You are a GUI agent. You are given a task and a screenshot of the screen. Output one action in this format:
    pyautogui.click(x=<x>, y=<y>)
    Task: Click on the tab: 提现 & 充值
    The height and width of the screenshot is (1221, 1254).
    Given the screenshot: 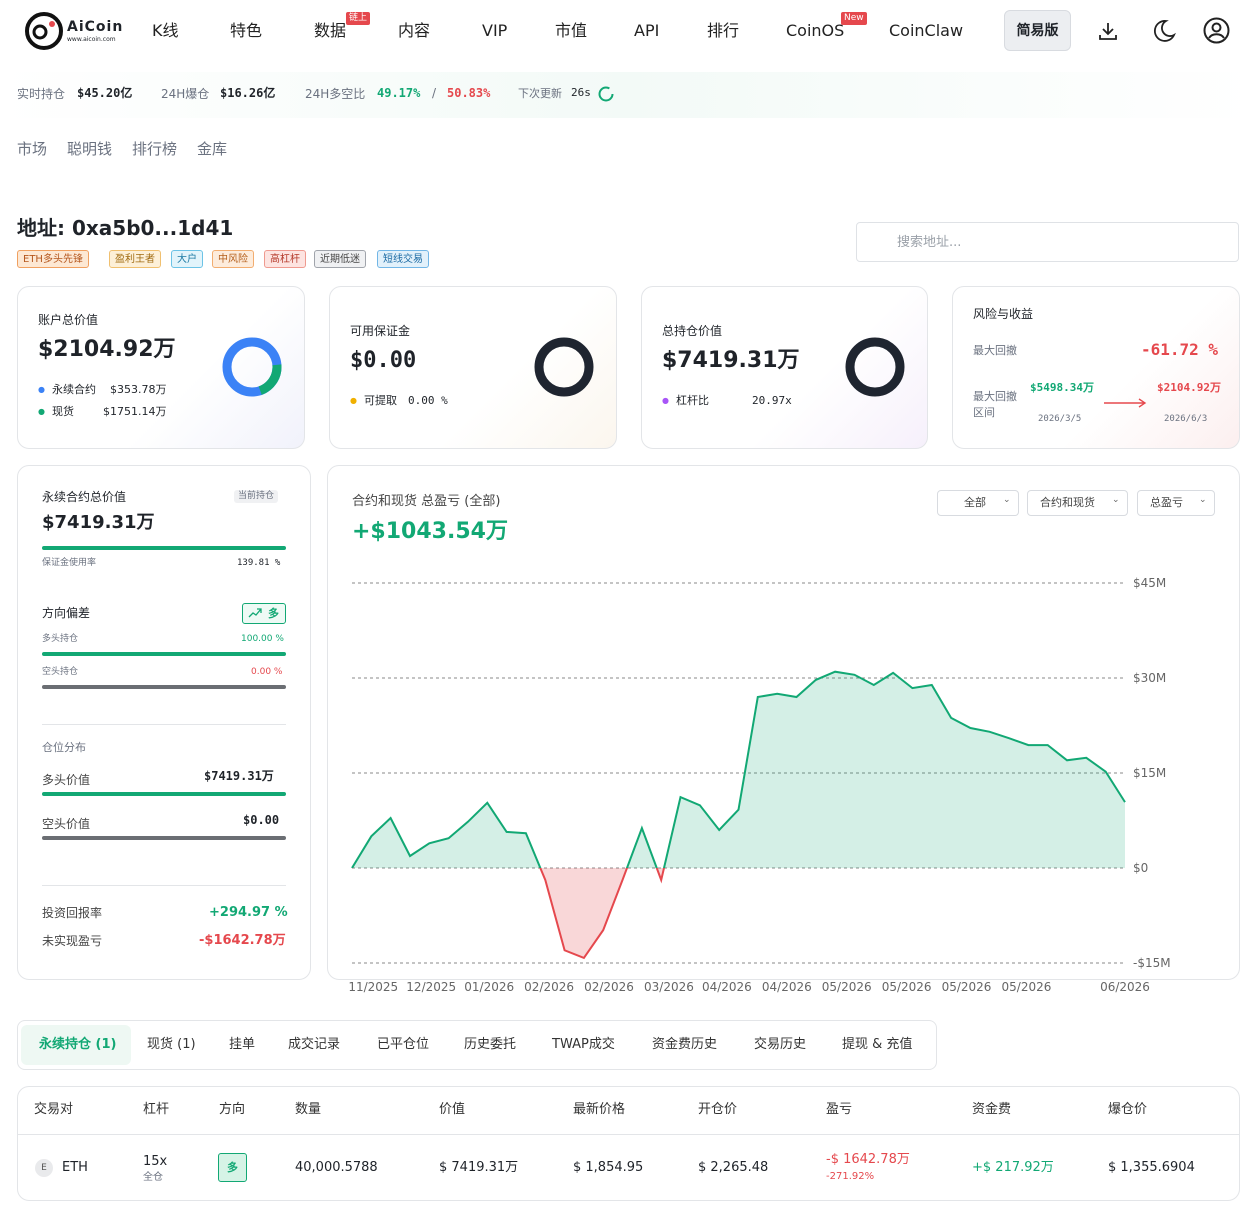 What is the action you would take?
    pyautogui.click(x=877, y=1044)
    